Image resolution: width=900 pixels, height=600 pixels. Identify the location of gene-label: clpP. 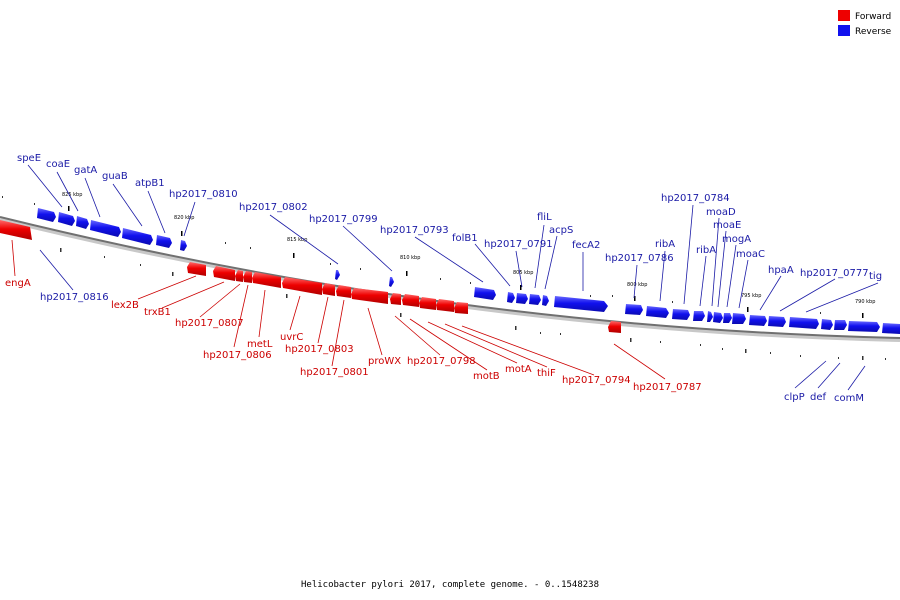
(794, 397).